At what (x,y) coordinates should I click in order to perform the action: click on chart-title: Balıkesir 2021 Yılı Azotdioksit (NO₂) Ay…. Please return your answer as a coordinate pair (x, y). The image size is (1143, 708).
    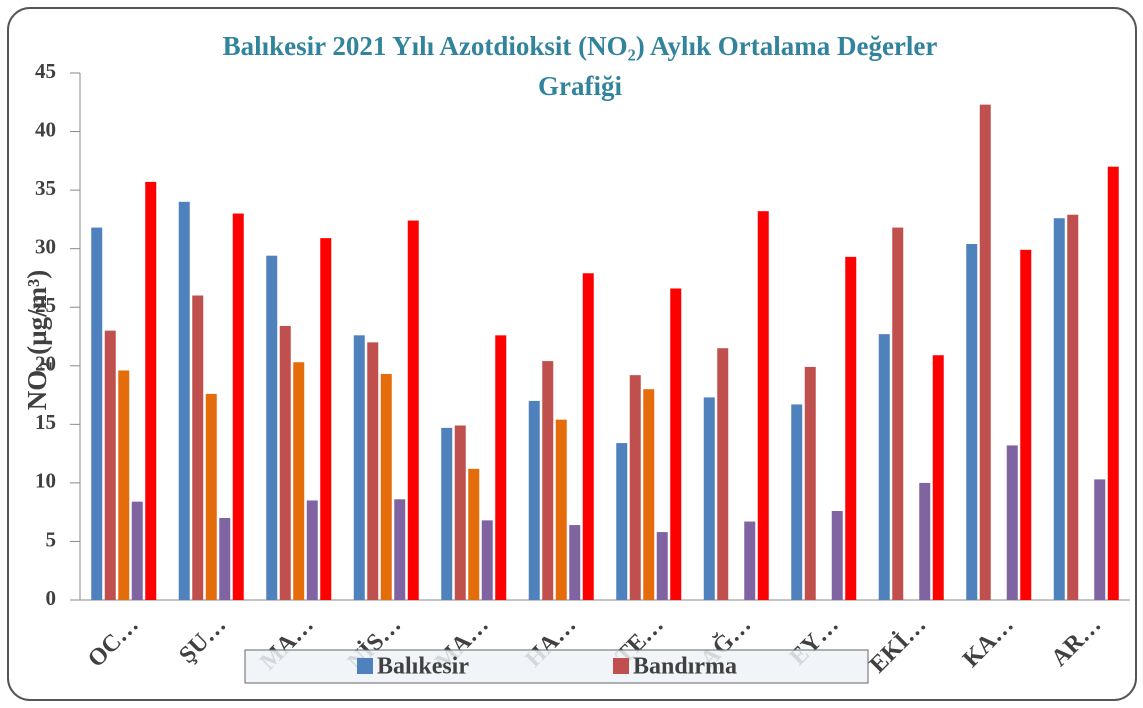
    Looking at the image, I should click on (580, 66).